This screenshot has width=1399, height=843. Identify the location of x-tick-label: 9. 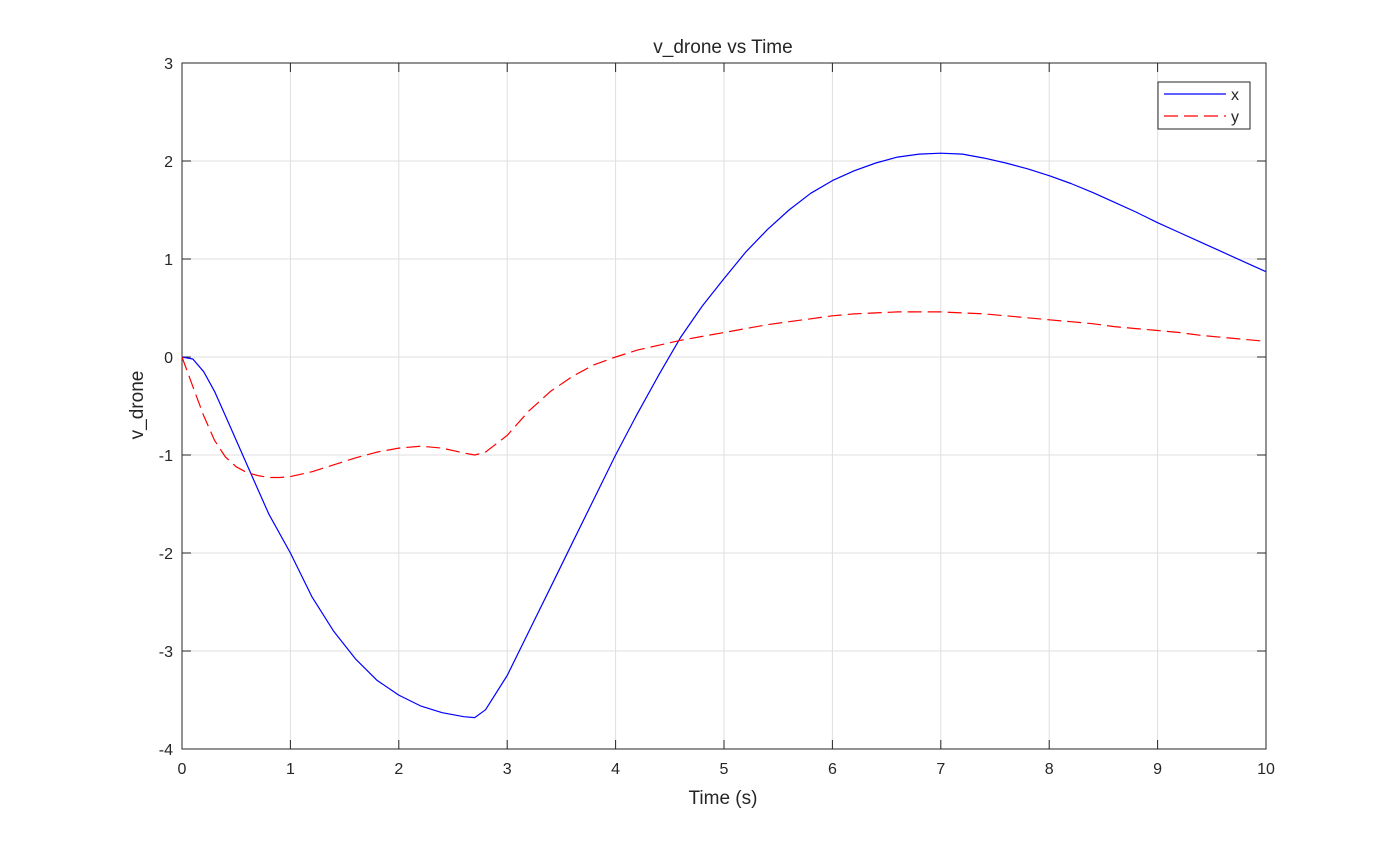
(1157, 769).